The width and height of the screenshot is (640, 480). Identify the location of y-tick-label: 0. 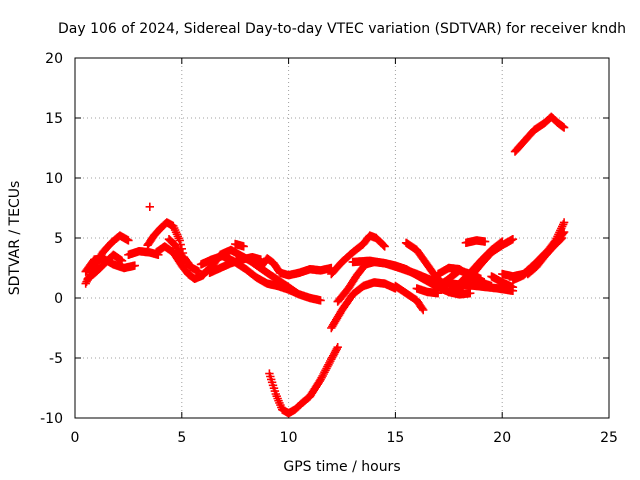
(58, 299).